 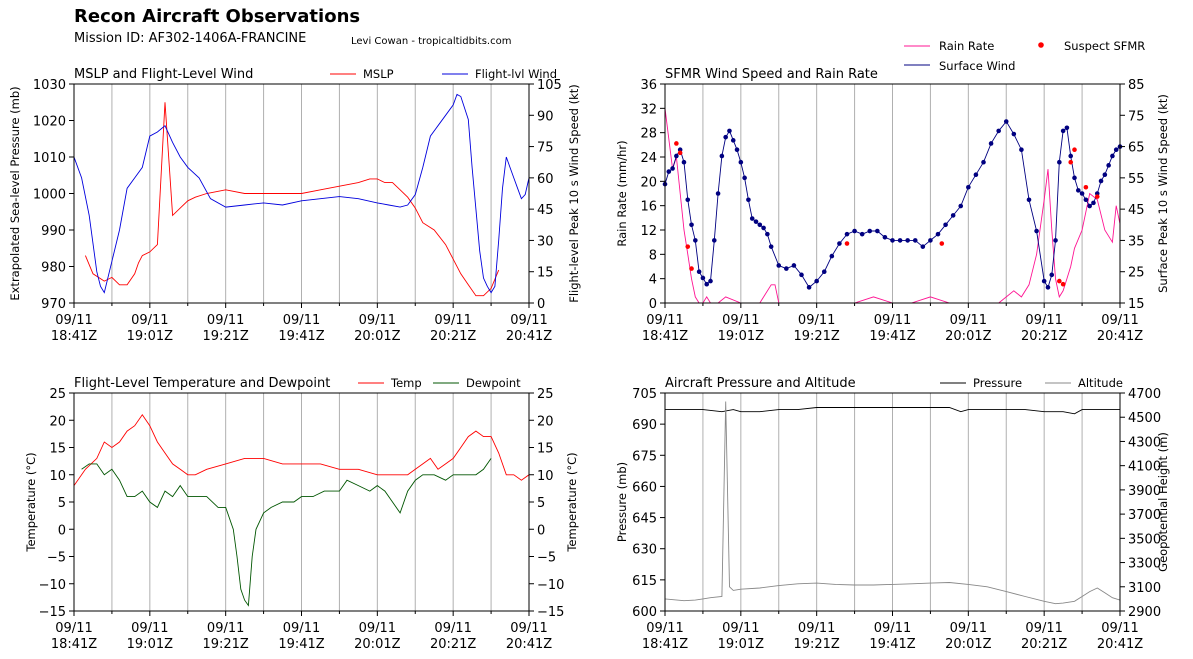 I want to click on y-tick-label-left: 10, so click(x=57, y=476).